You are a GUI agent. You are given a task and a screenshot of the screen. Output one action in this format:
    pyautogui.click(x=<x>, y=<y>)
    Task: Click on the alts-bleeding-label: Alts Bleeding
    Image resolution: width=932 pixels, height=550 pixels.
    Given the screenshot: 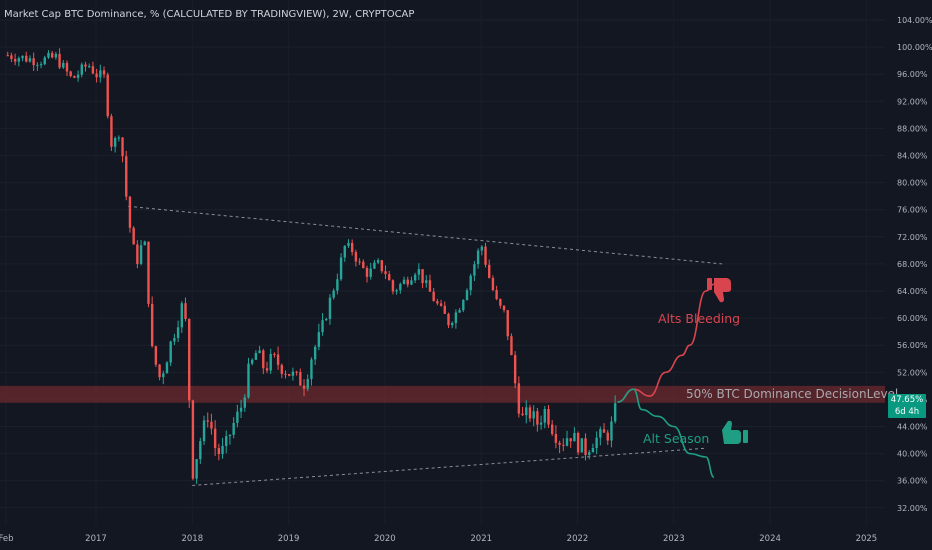 What is the action you would take?
    pyautogui.click(x=699, y=318)
    